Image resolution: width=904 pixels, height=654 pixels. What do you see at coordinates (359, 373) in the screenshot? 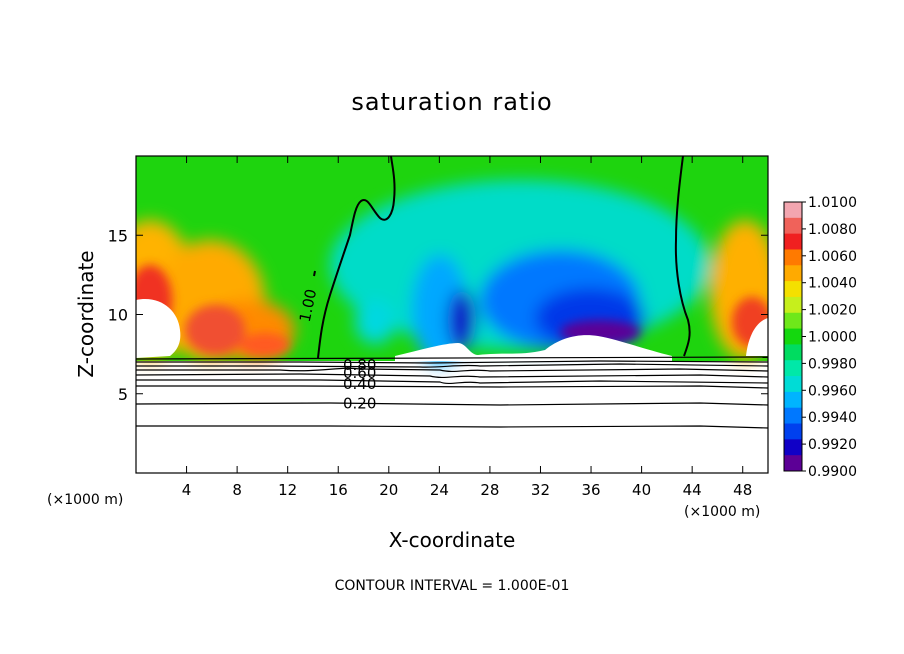
I see `contour-label: 0.60` at bounding box center [359, 373].